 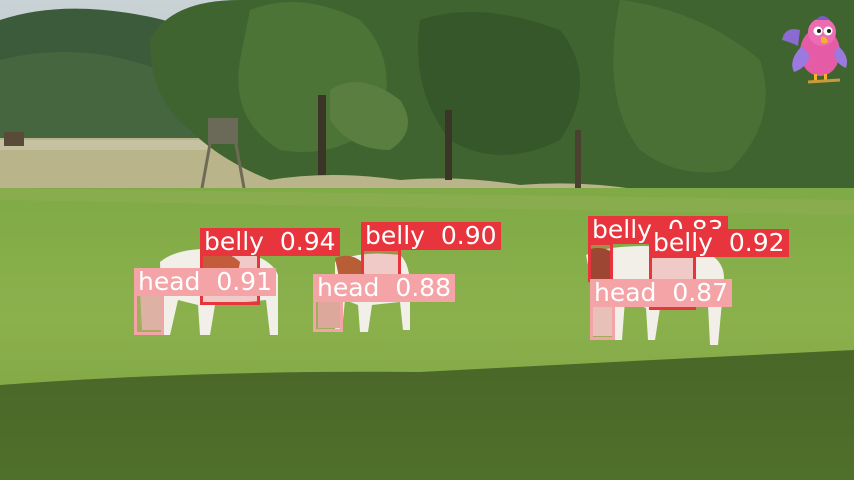 I want to click on detection-label: belly 0.94, so click(x=270, y=242).